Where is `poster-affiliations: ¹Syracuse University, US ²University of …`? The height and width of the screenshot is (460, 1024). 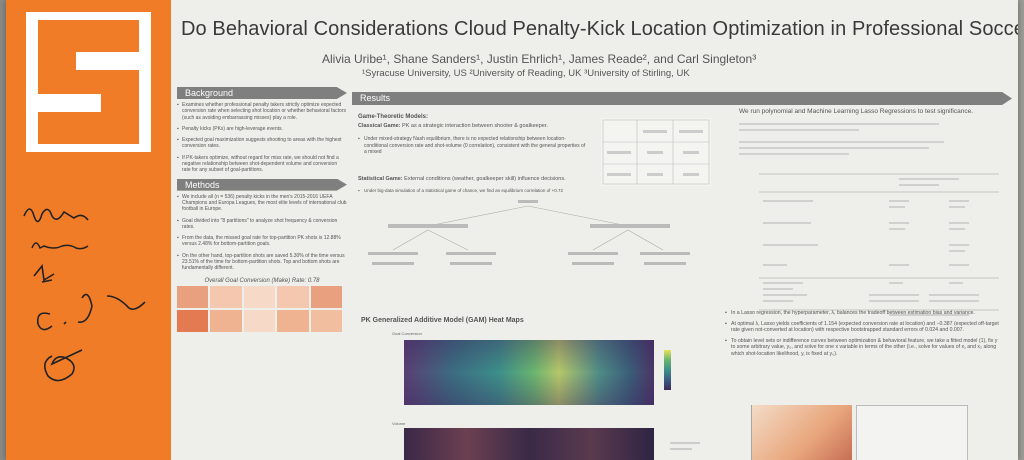
poster-affiliations: ¹Syracuse University, US ²University of … is located at coordinates (526, 73).